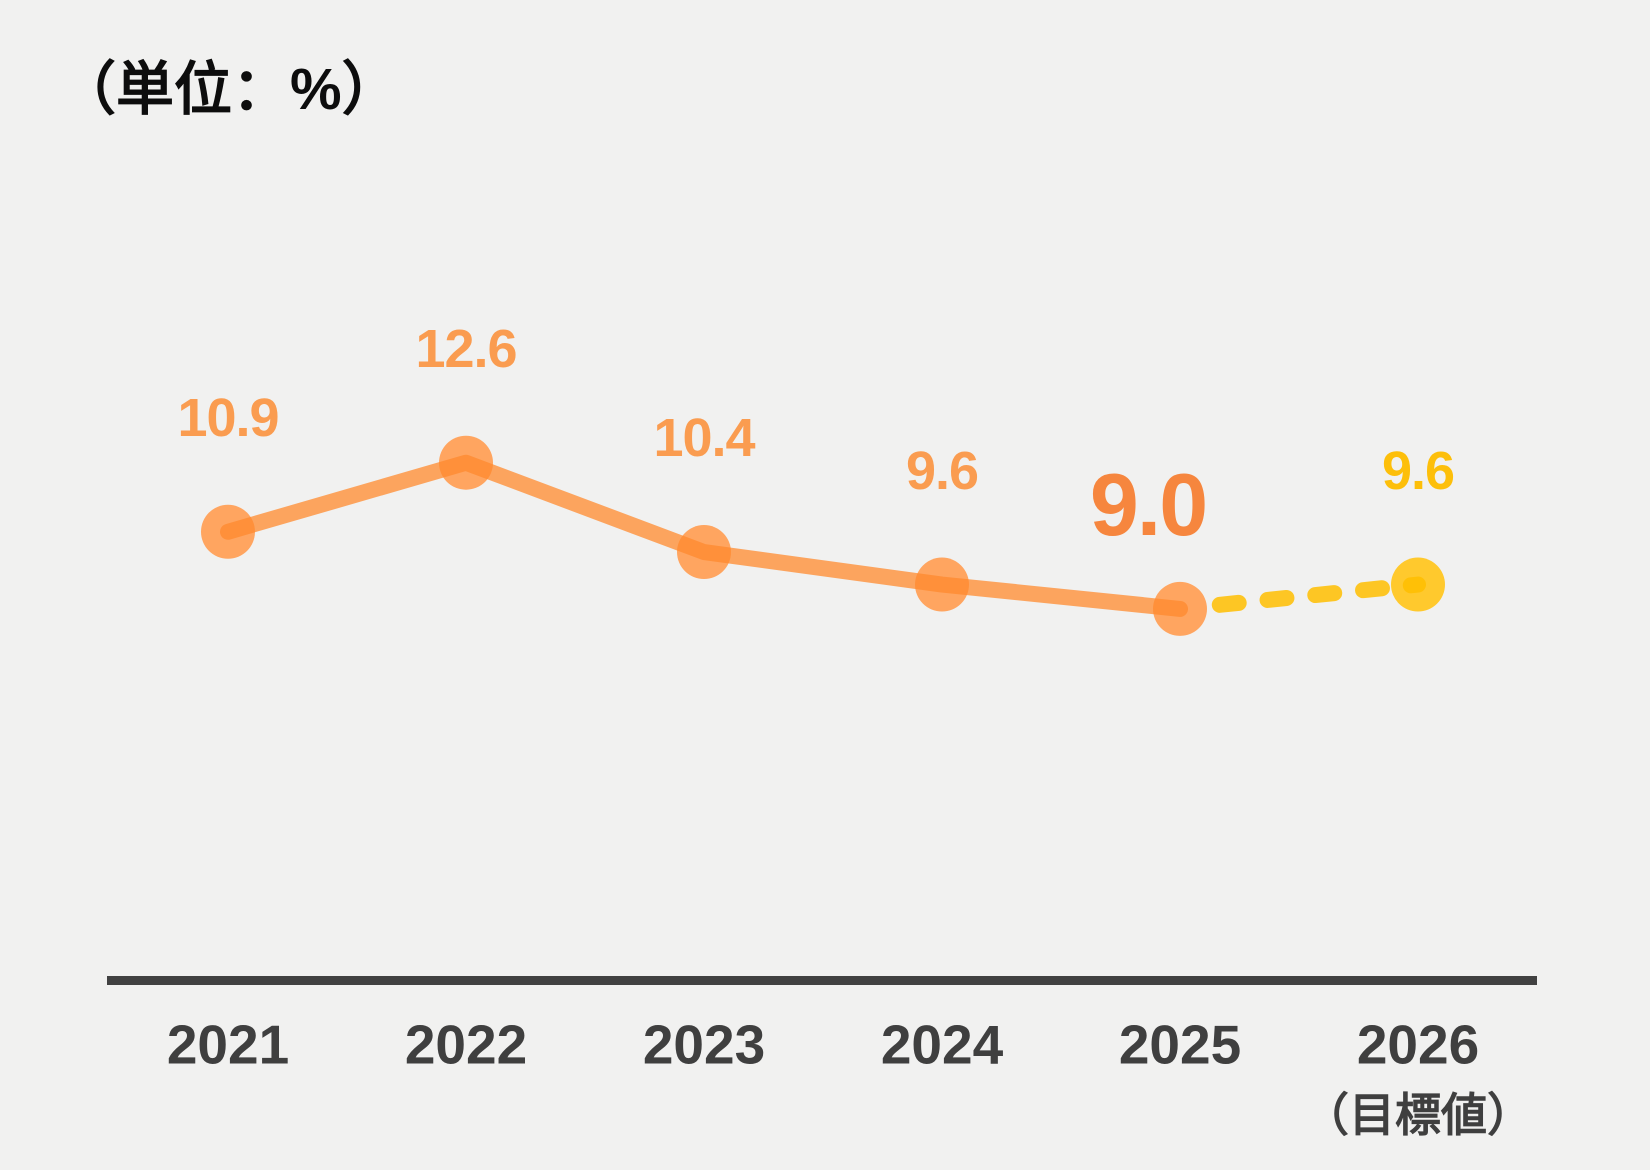 This screenshot has width=1650, height=1170. What do you see at coordinates (228, 1044) in the screenshot?
I see `x-axis-label-2021: 2021` at bounding box center [228, 1044].